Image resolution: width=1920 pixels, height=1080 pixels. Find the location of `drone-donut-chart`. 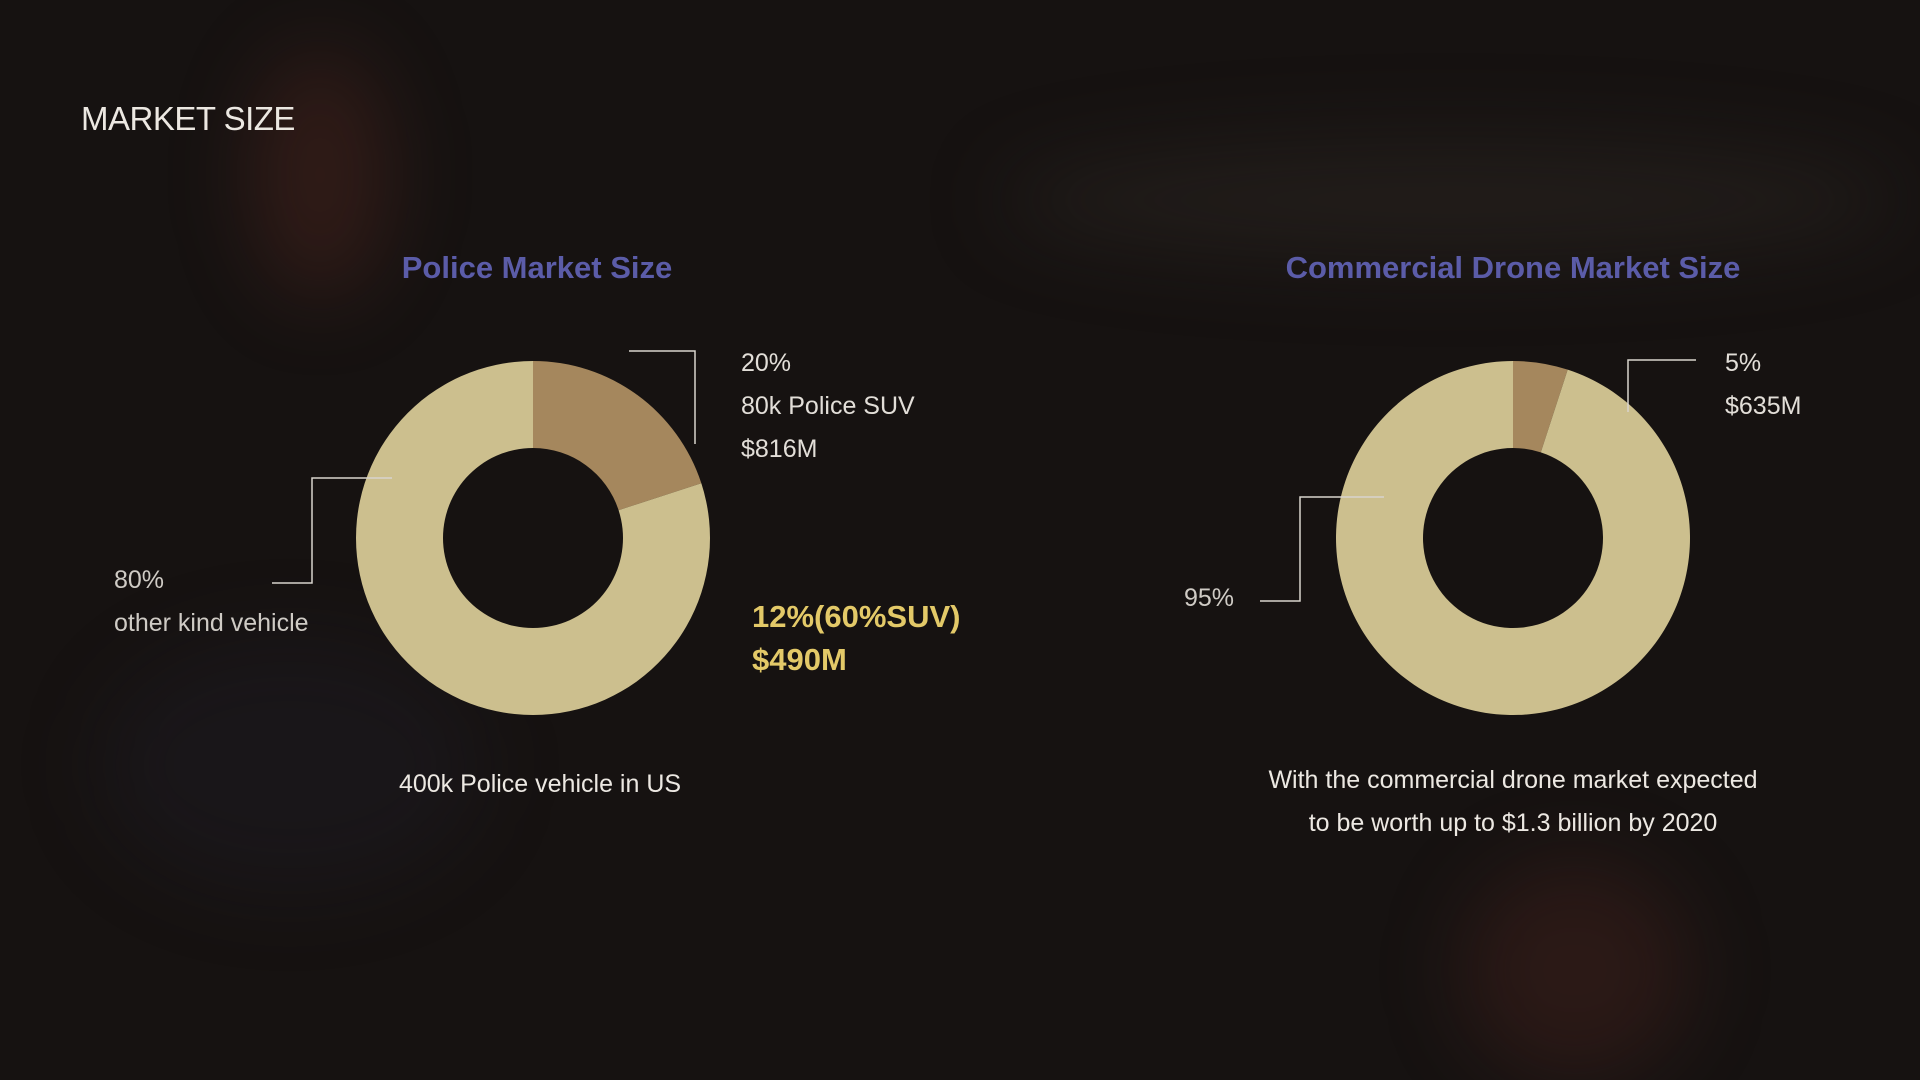

drone-donut-chart is located at coordinates (1512, 538).